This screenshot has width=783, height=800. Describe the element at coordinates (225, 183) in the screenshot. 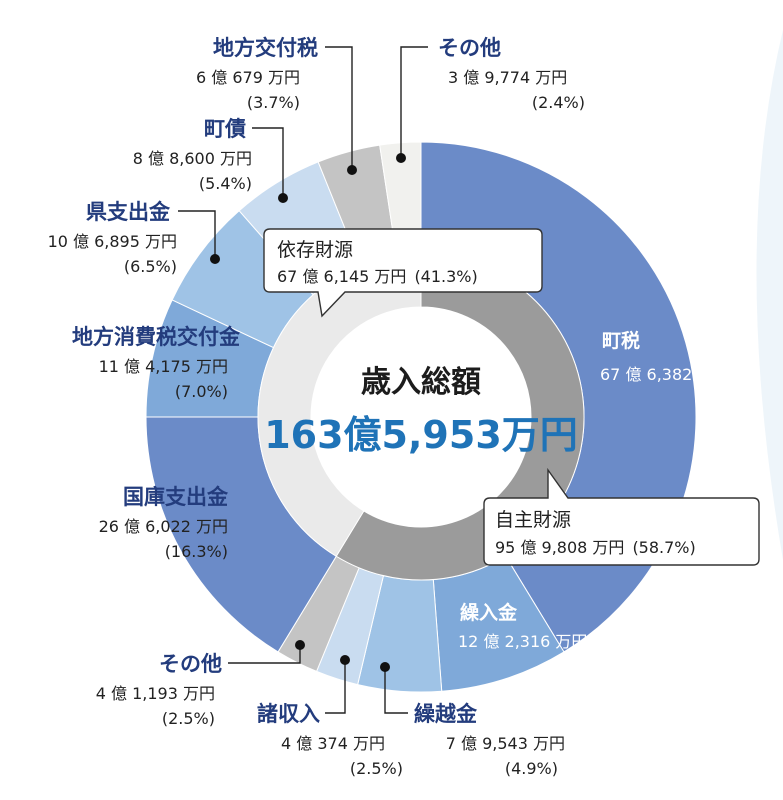

I see `label-percent: (5.4%)` at that location.